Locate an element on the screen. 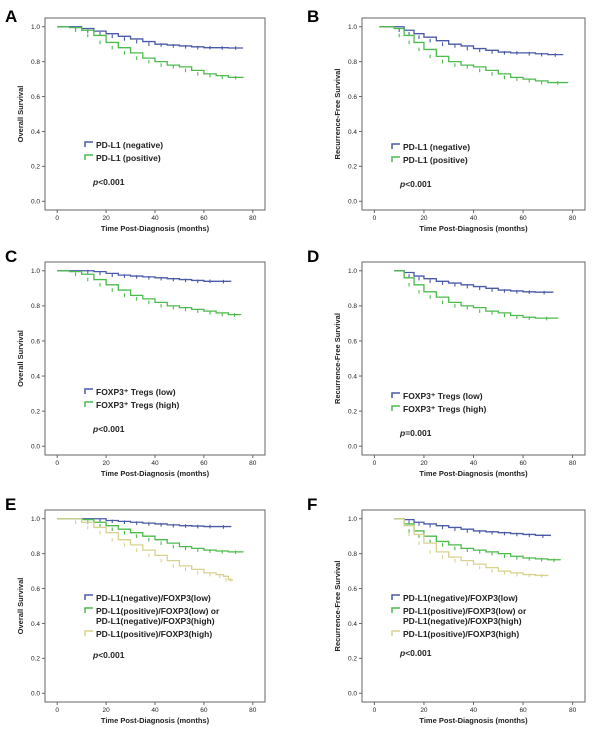 This screenshot has width=598, height=736. panel-letter: C is located at coordinates (11, 256).